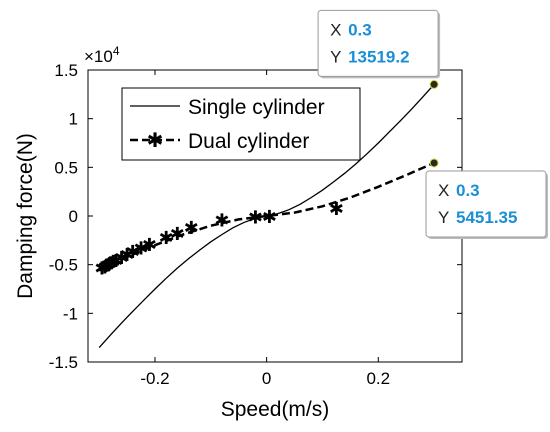 This screenshot has width=550, height=432. Describe the element at coordinates (70, 313) in the screenshot. I see `y-tick-label: -1` at that location.